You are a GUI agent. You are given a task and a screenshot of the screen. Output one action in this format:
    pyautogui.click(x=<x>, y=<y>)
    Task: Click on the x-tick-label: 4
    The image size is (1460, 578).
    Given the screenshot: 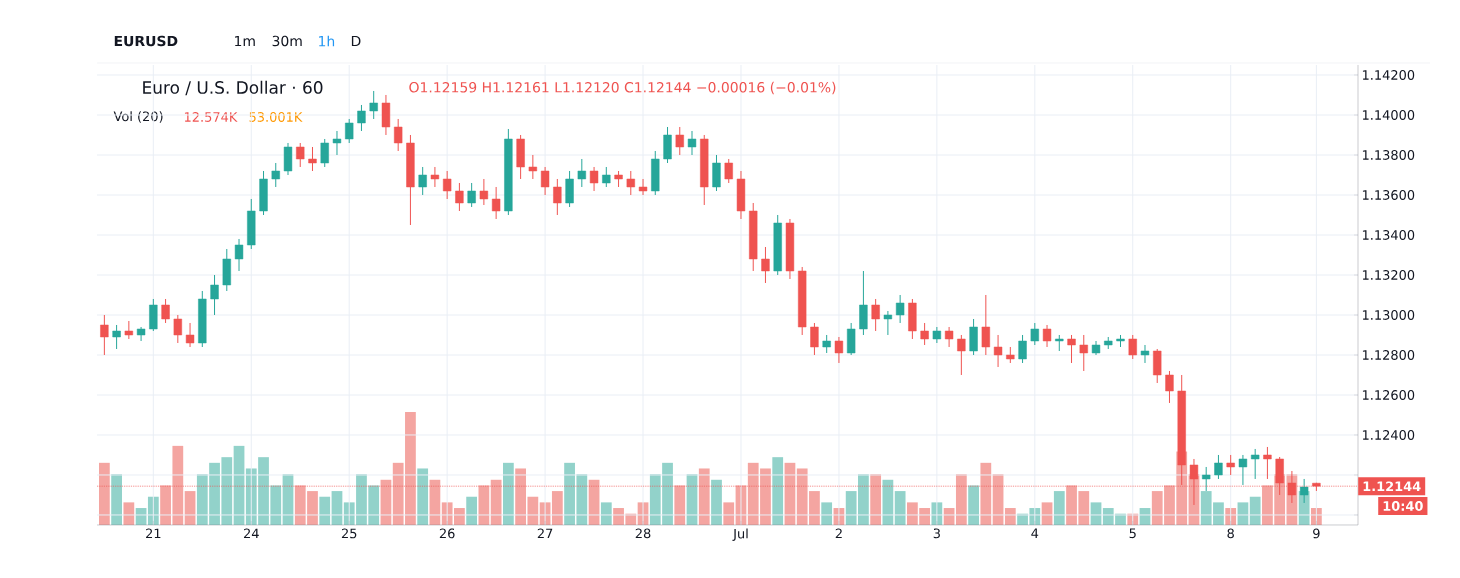 What is the action you would take?
    pyautogui.click(x=1035, y=533)
    